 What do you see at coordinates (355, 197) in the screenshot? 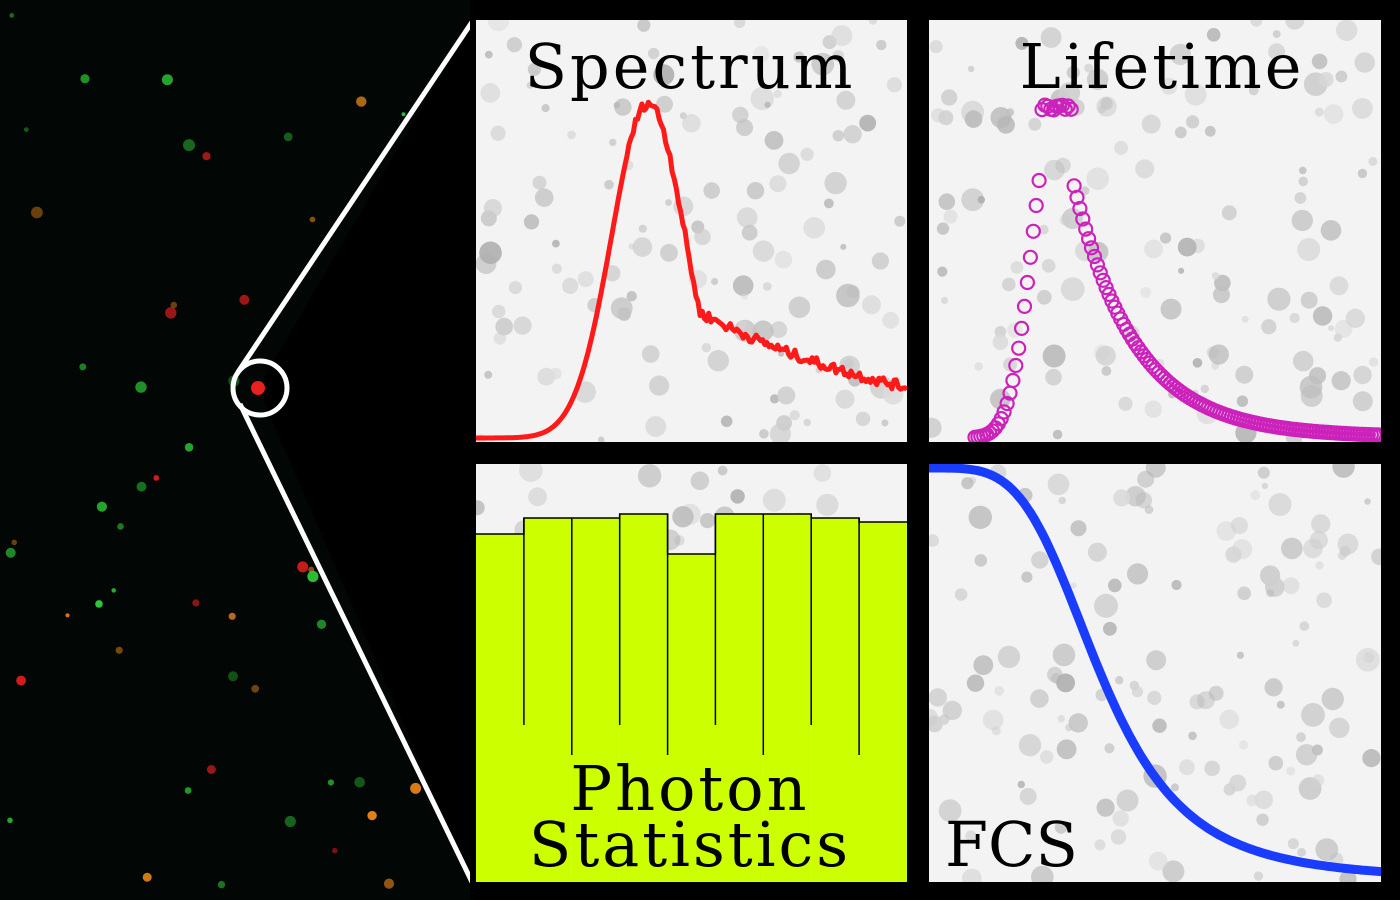
I see `zoom-line-top` at bounding box center [355, 197].